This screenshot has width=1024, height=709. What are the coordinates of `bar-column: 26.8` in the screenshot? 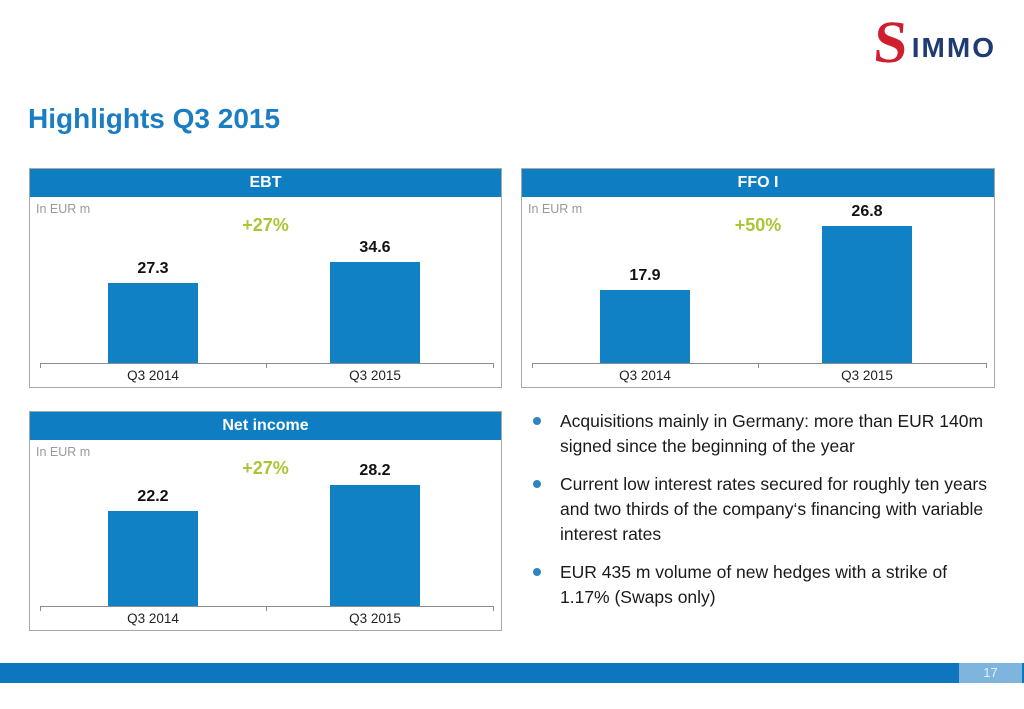 It's located at (867, 283).